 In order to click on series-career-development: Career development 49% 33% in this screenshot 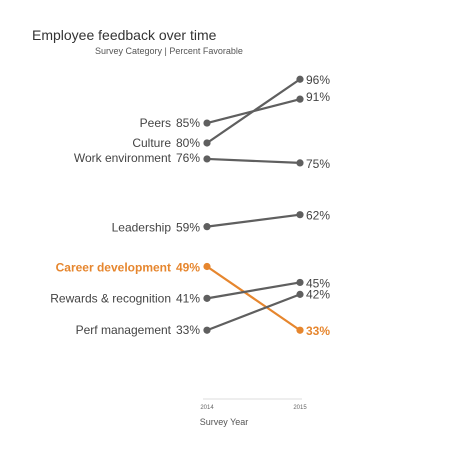, I will do `click(193, 299)`.